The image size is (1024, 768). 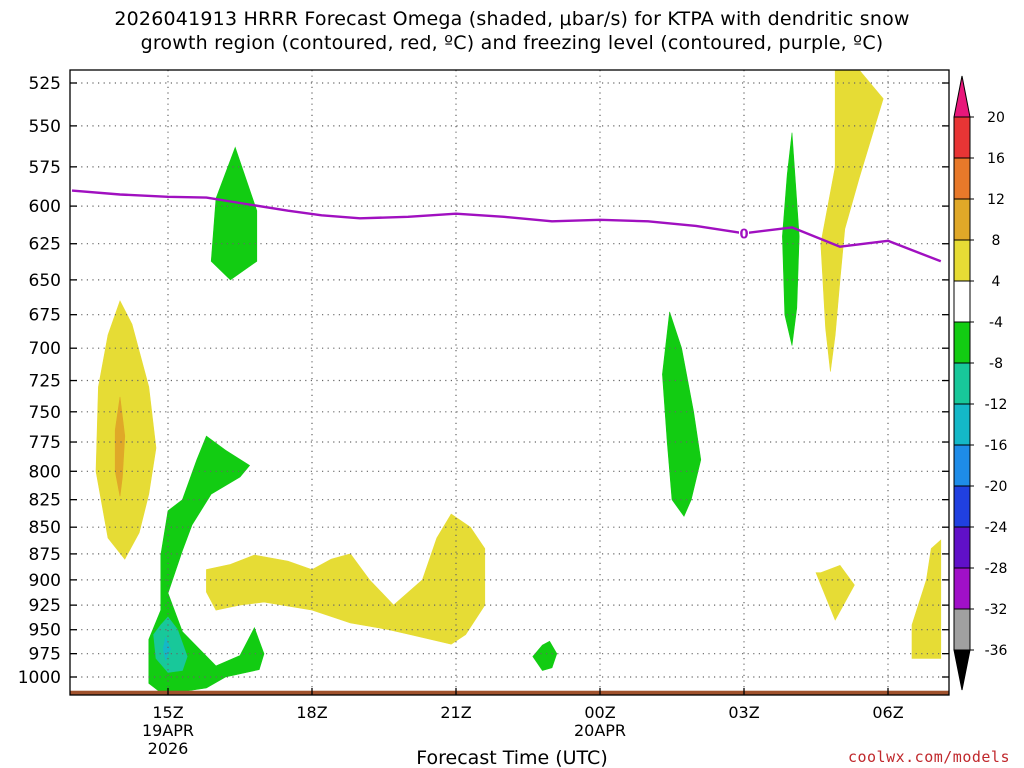 What do you see at coordinates (45, 443) in the screenshot?
I see `y-tick-label: 775` at bounding box center [45, 443].